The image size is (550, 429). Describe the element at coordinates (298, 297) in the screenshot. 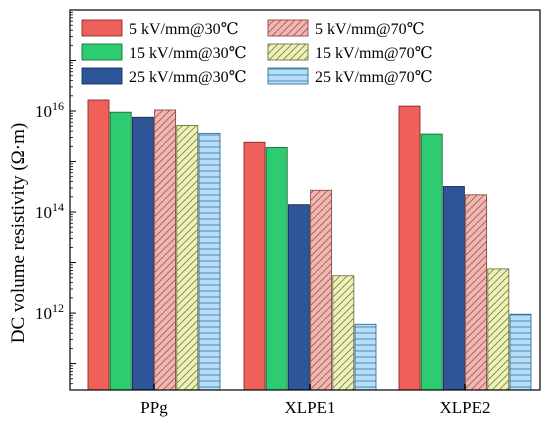

I see `bar-3-xlpe1` at that location.